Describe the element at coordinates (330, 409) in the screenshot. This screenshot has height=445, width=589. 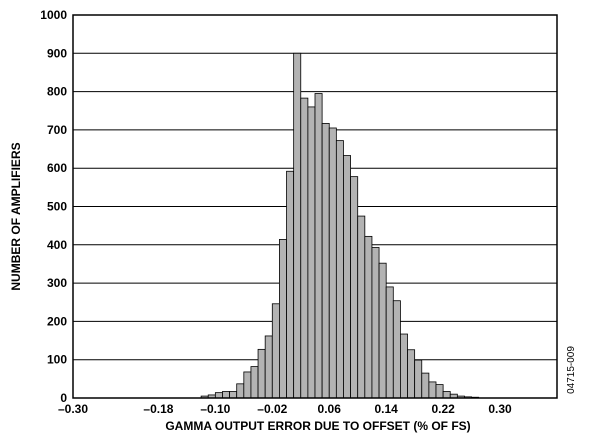
I see `x-tick-label: 0.06` at that location.